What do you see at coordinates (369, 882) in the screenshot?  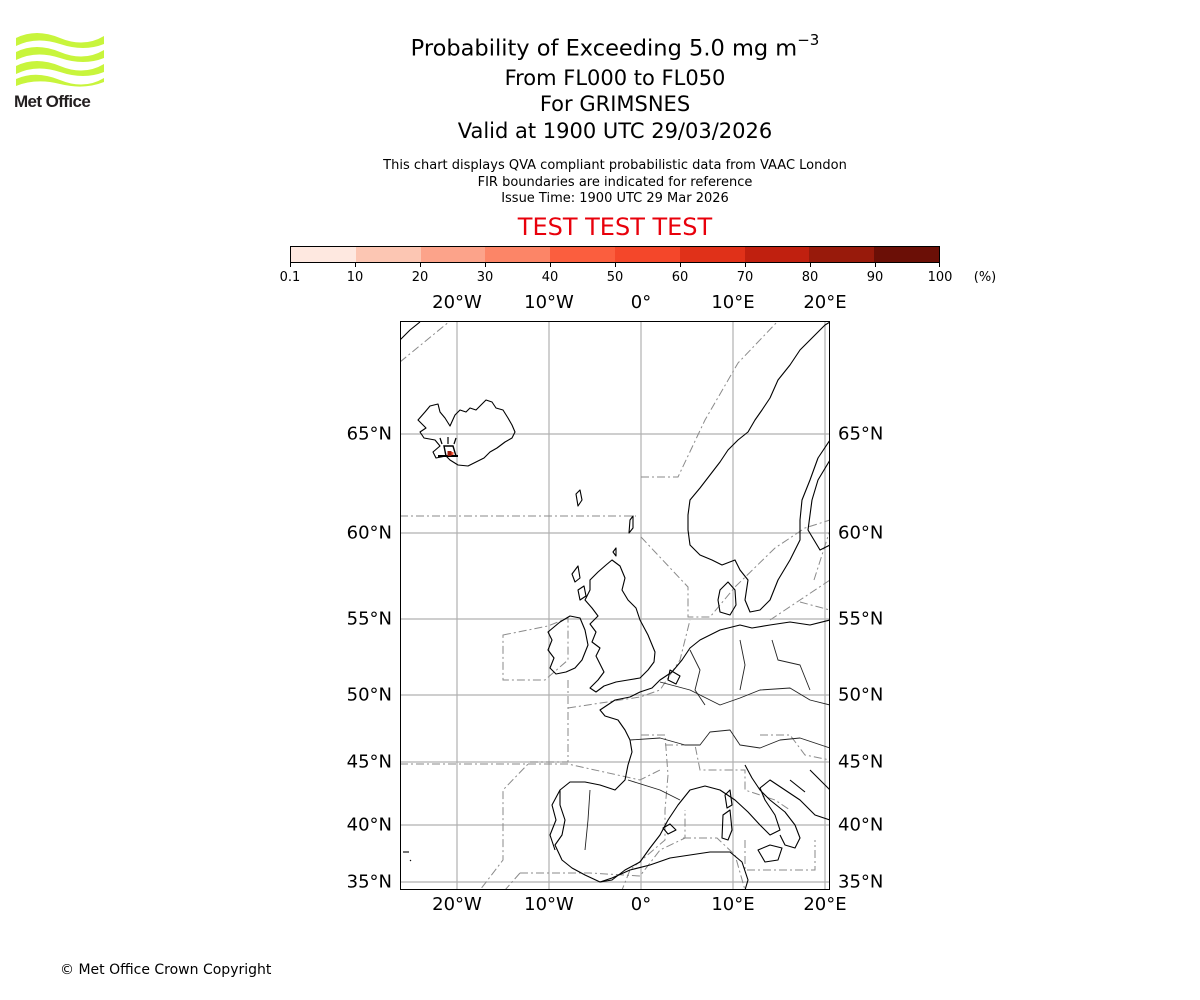 I see `lat-label-left: 35°N` at bounding box center [369, 882].